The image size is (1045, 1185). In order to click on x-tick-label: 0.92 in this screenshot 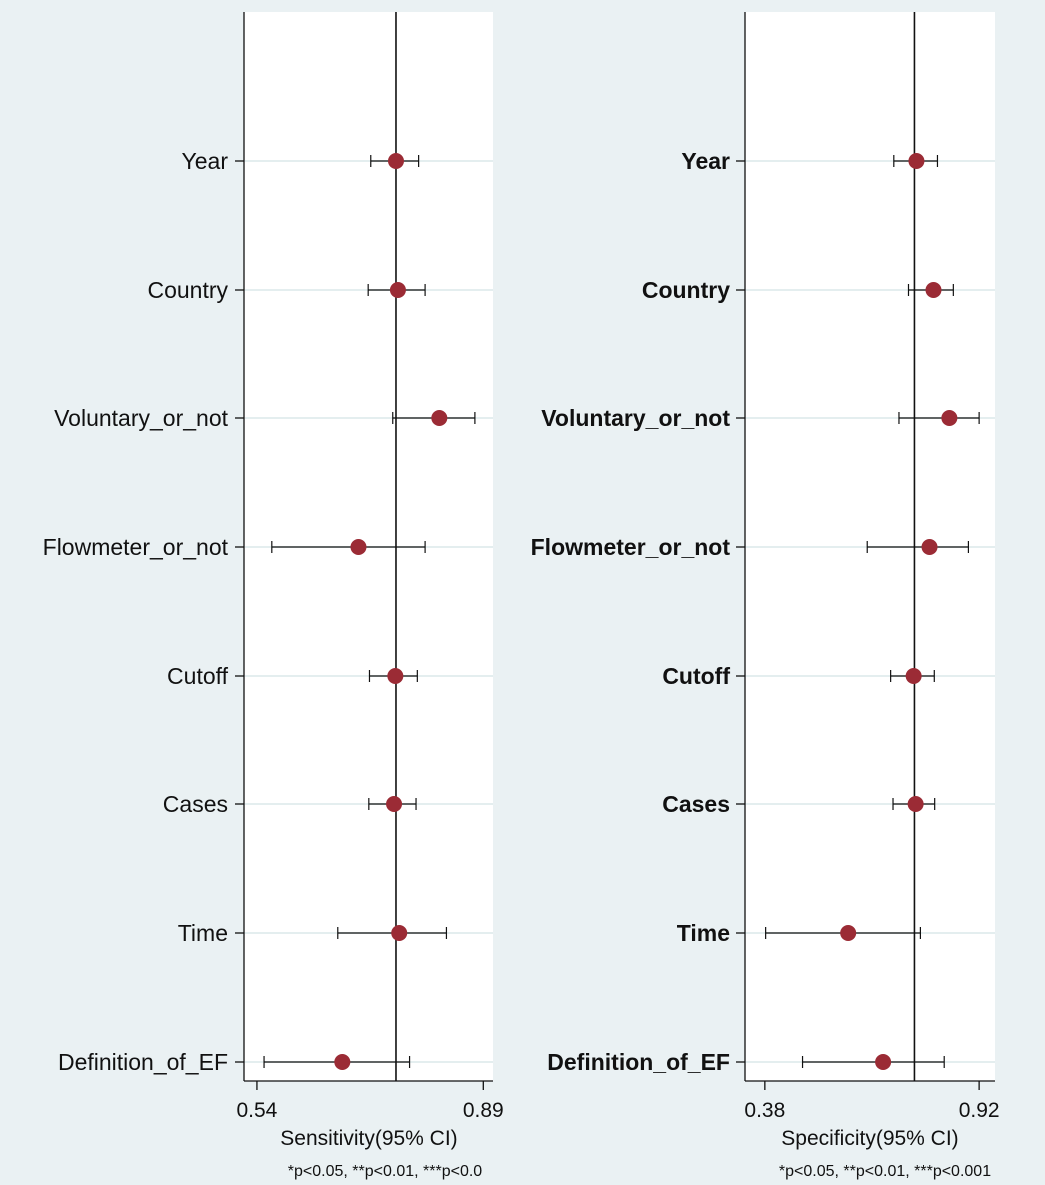, I will do `click(979, 1110)`.